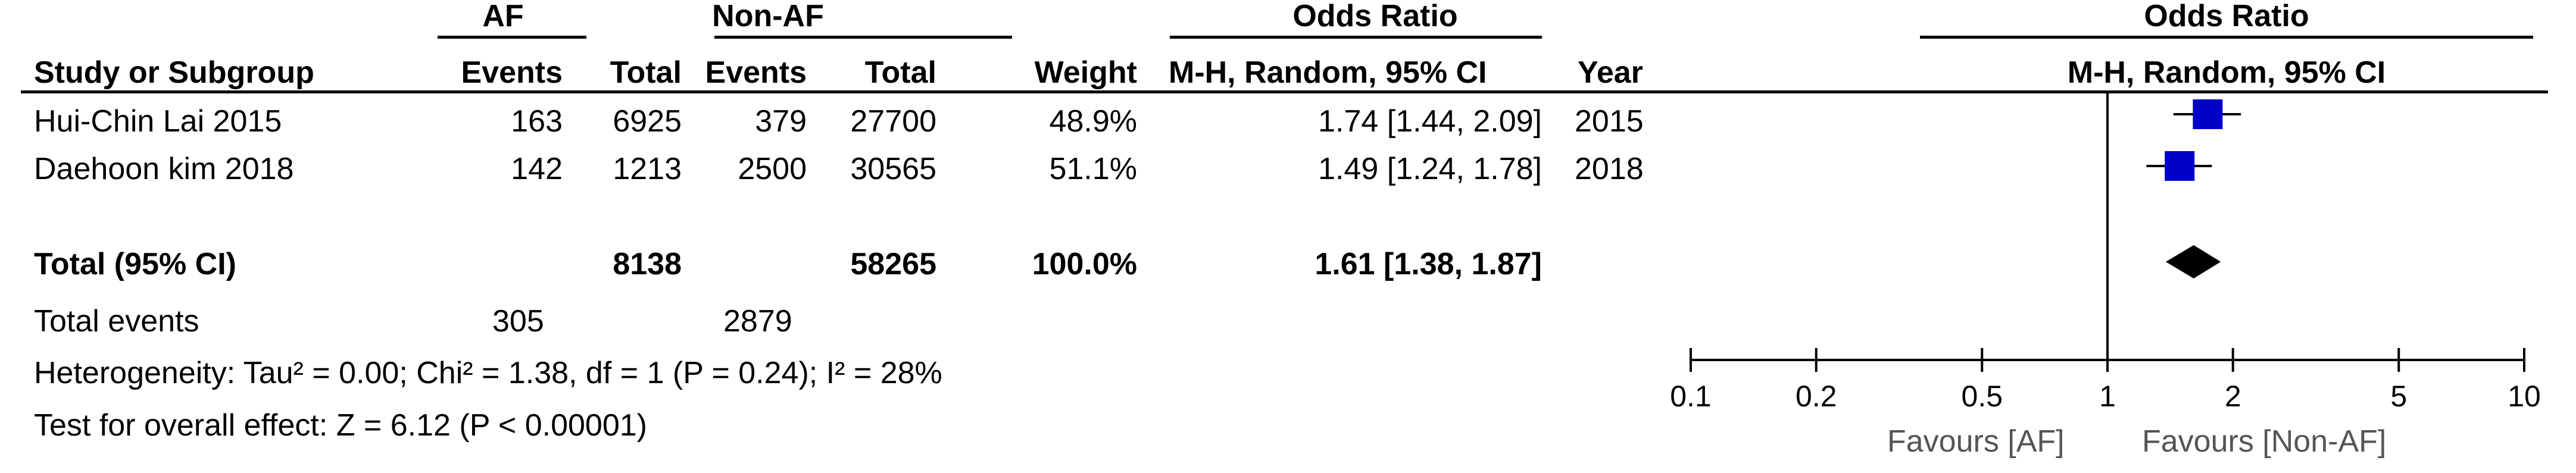 This screenshot has height=473, width=2576. Describe the element at coordinates (1610, 72) in the screenshot. I see `year-header: Year` at that location.